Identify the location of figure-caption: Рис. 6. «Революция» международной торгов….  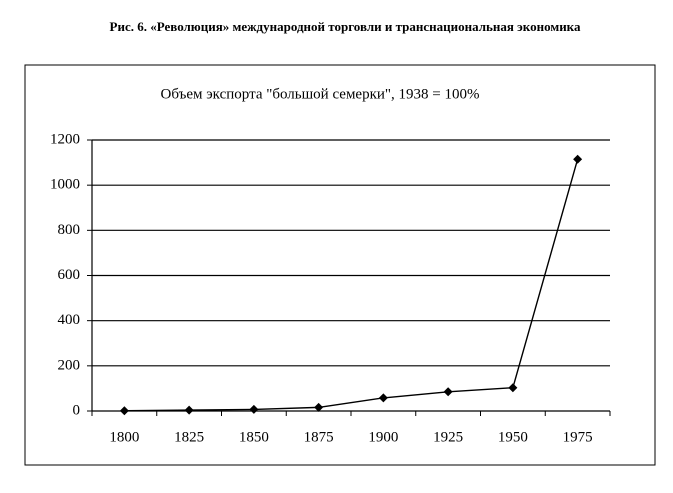
(345, 26).